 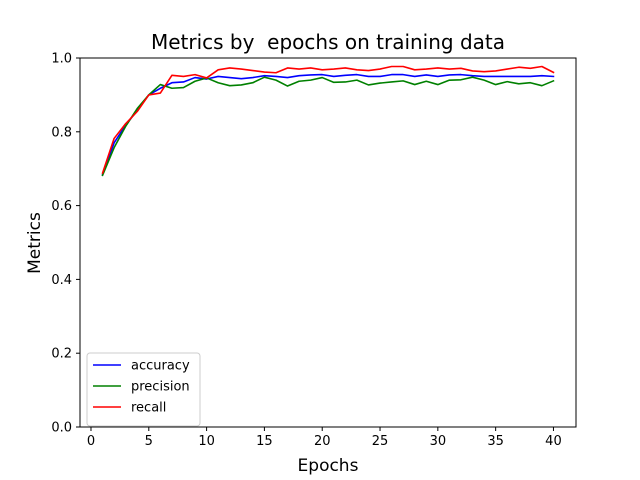 I want to click on legend: accuracy precision recall, so click(x=143, y=389).